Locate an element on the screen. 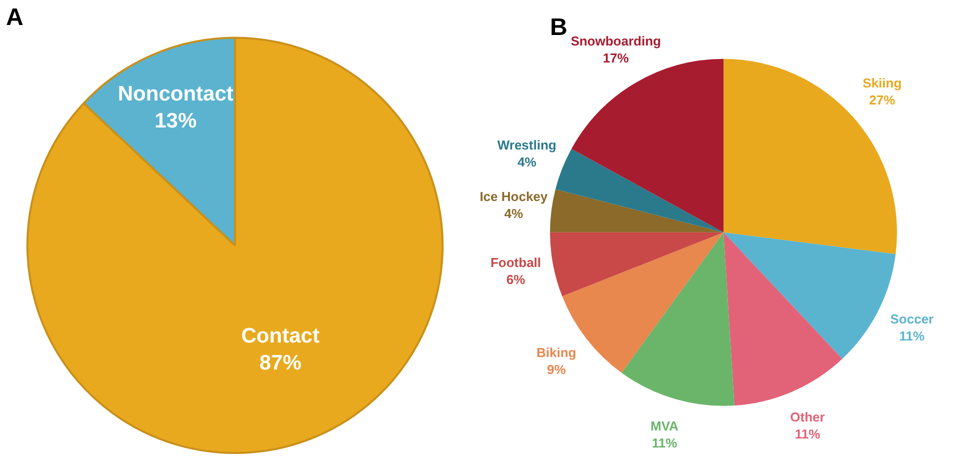 The height and width of the screenshot is (458, 977). data-label: 27% is located at coordinates (882, 100).